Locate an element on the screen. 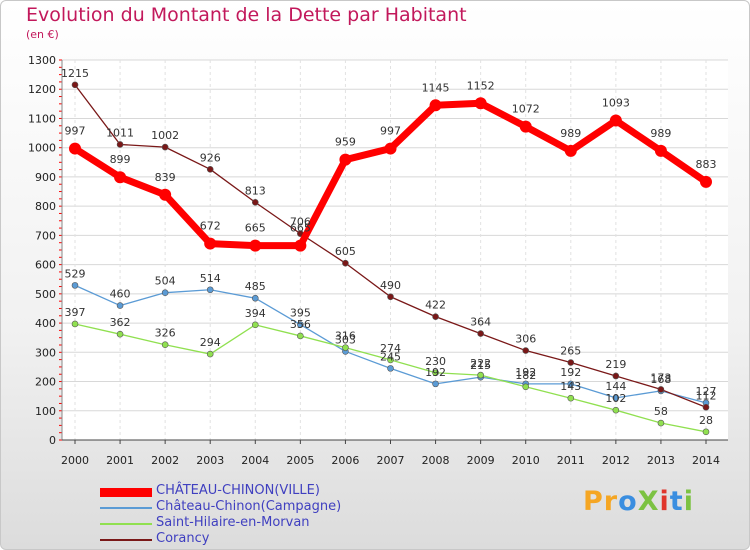 This screenshot has height=550, width=750. data-label: 219 is located at coordinates (615, 364).